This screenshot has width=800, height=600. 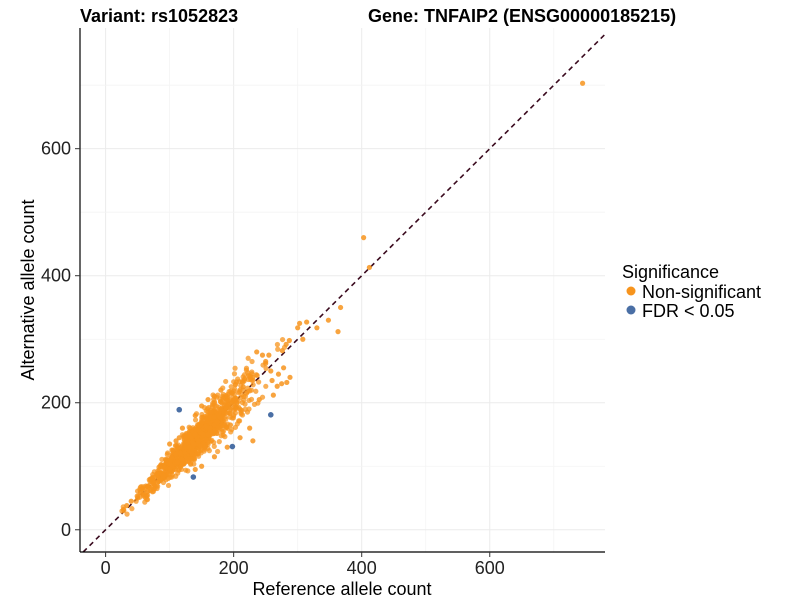 What do you see at coordinates (106, 568) in the screenshot?
I see `x-tick-label: 0` at bounding box center [106, 568].